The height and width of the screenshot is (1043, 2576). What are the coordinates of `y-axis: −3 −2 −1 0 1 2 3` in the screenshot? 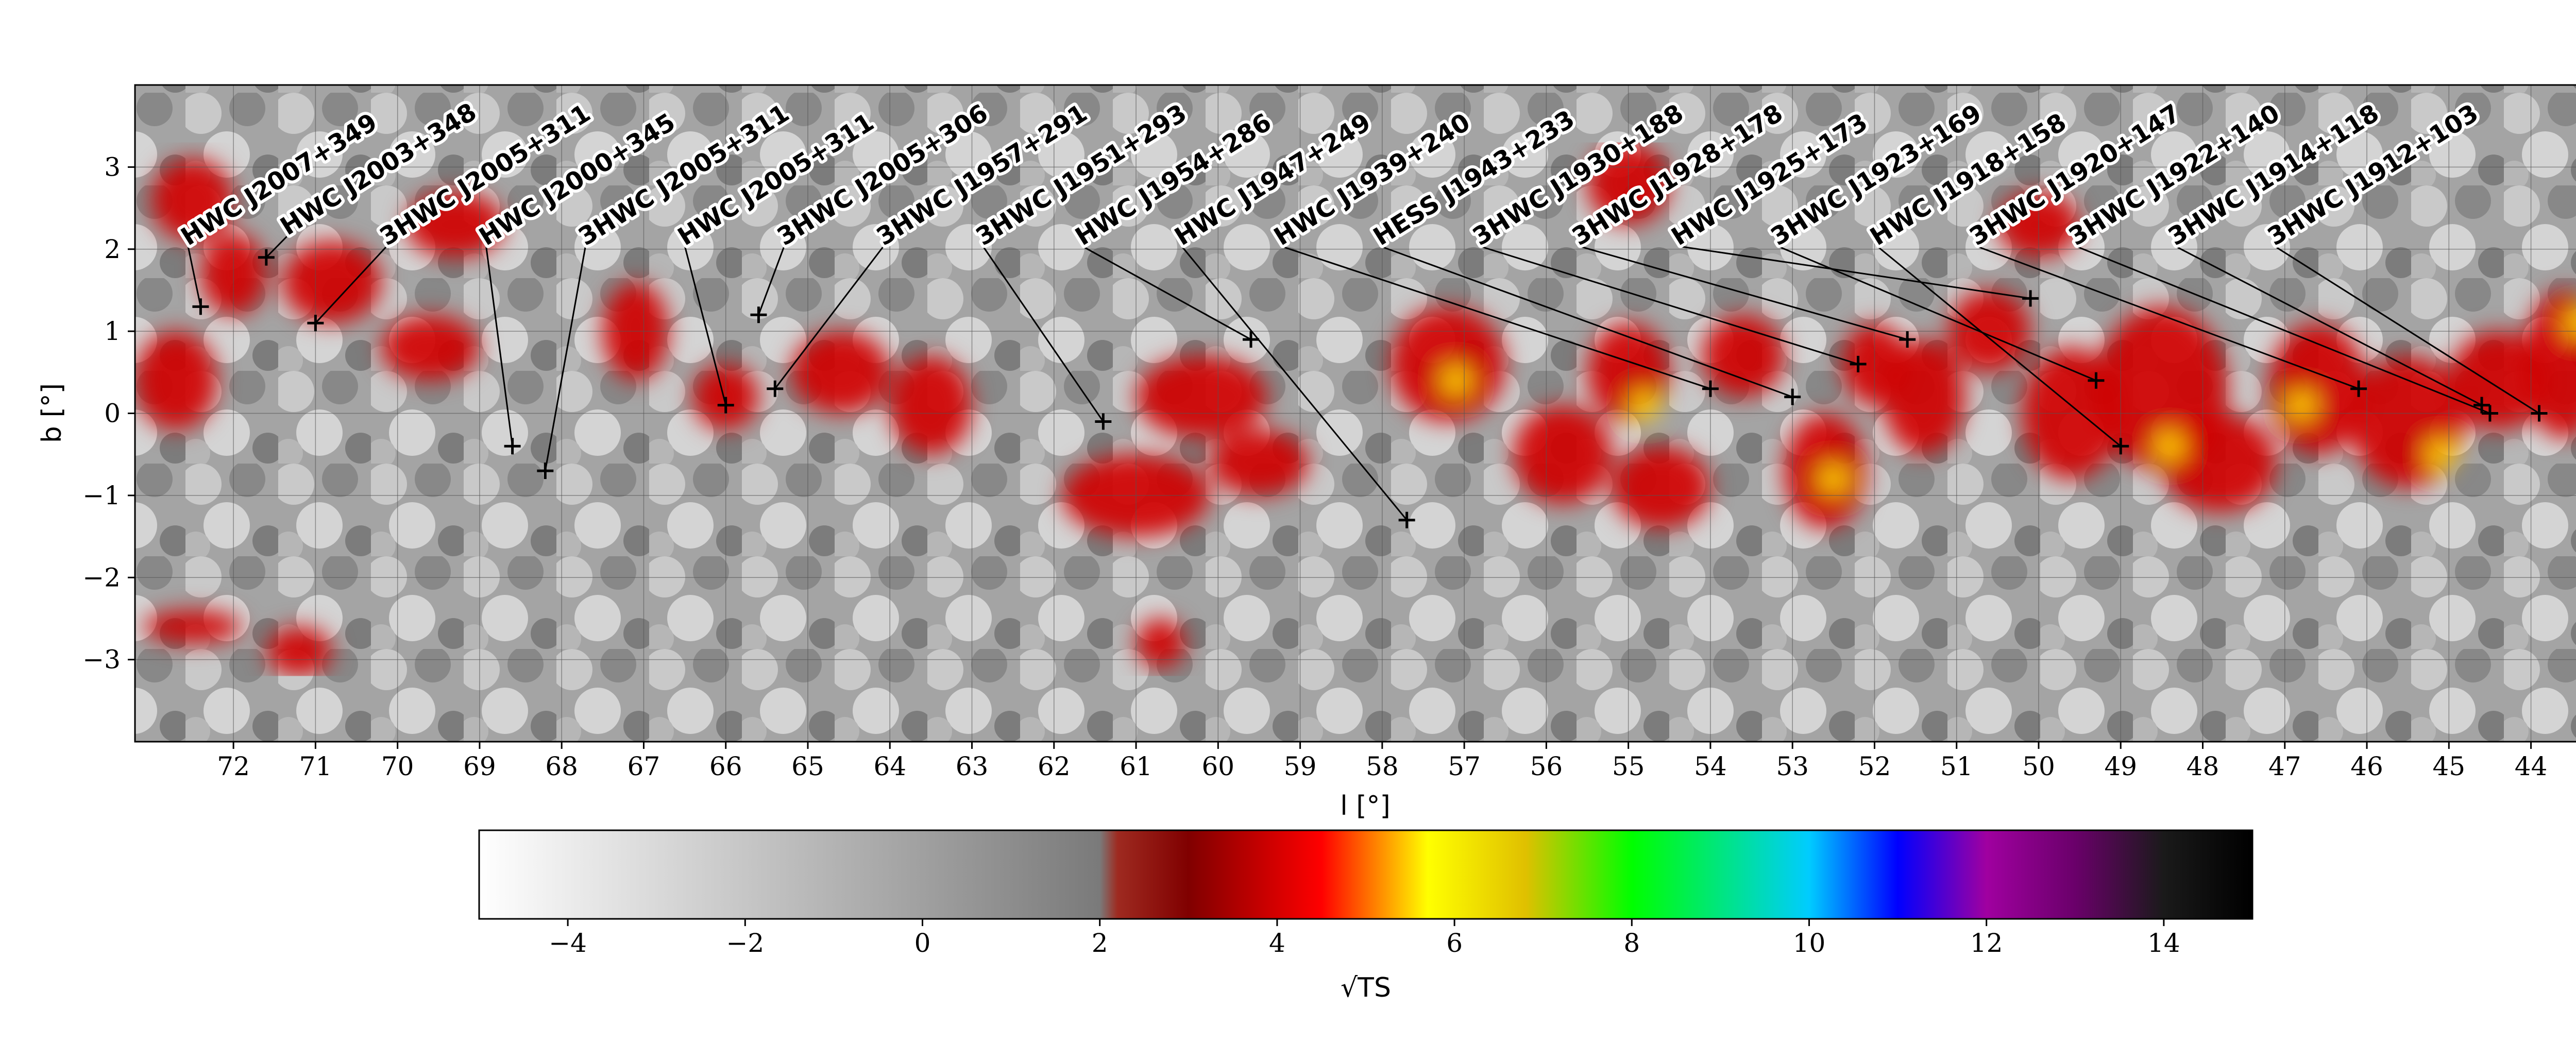 It's located at (108, 413).